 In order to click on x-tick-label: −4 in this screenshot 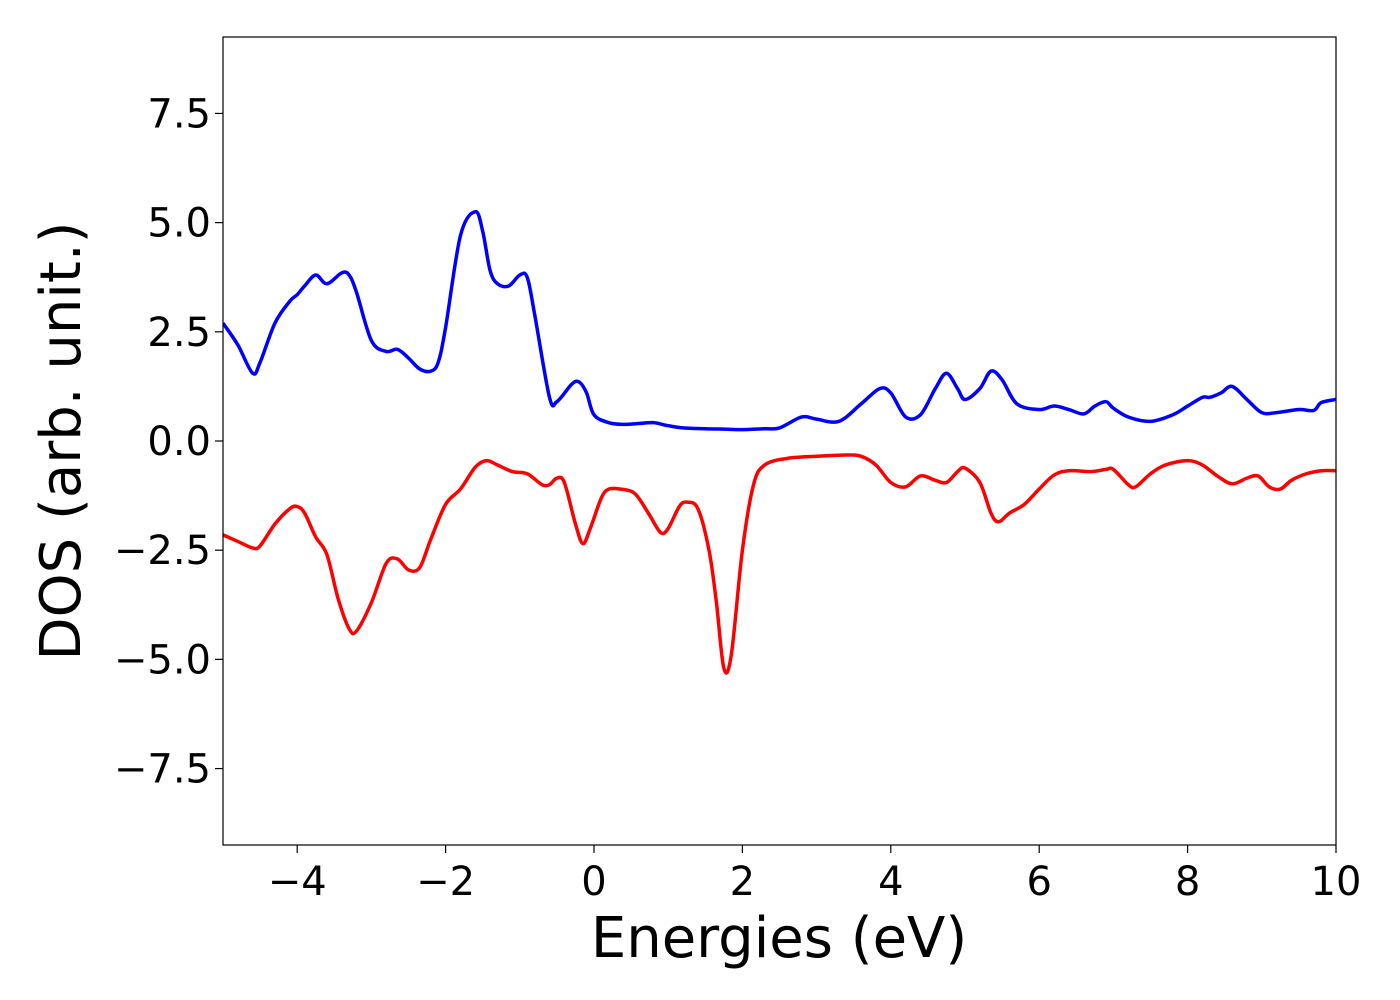, I will do `click(297, 882)`.